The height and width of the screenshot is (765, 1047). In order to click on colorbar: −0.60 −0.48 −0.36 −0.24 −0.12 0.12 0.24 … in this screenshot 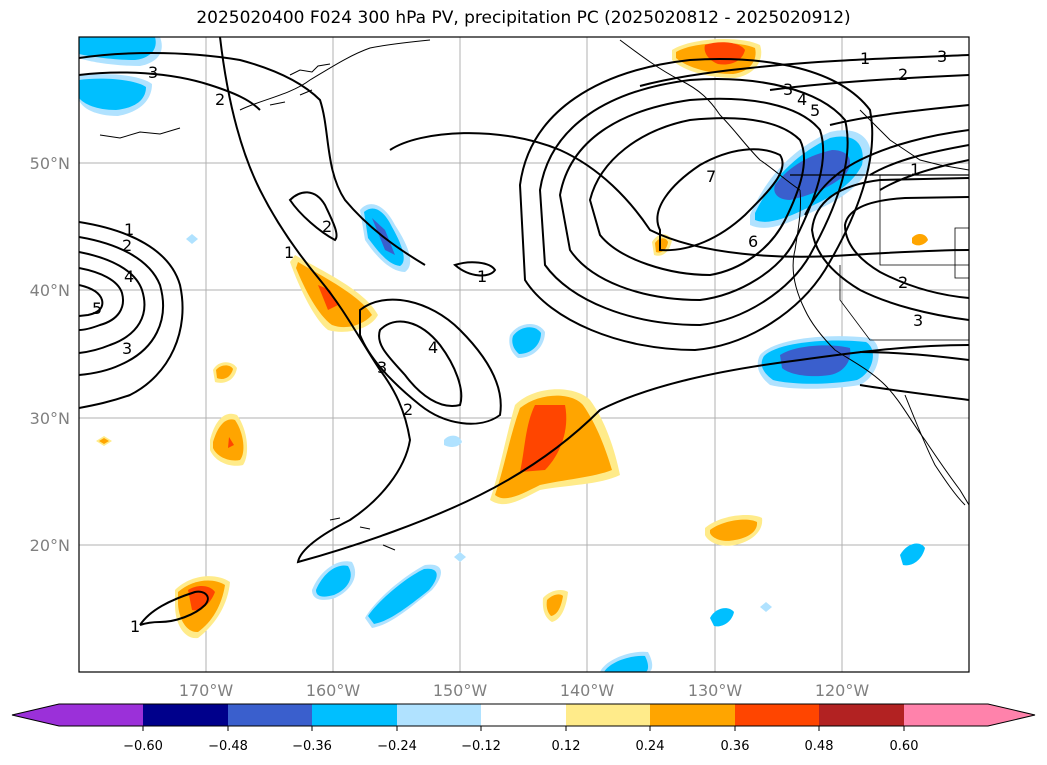, I will do `click(523, 728)`.